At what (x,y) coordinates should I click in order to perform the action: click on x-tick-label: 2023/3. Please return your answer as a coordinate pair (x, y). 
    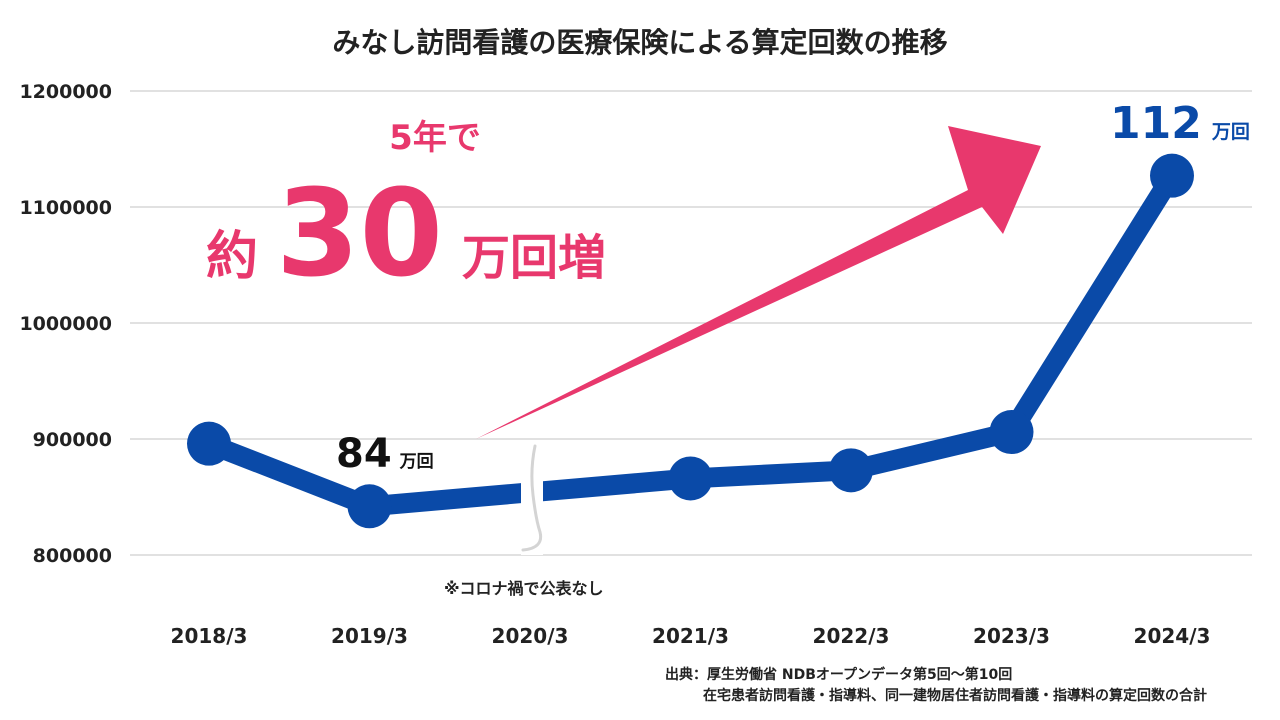
    Looking at the image, I should click on (1011, 636).